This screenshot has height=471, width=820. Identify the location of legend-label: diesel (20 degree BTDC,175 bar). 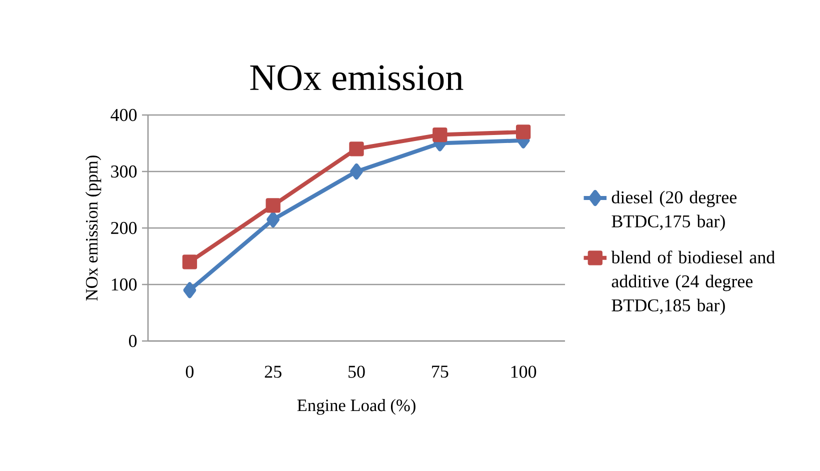
(674, 211).